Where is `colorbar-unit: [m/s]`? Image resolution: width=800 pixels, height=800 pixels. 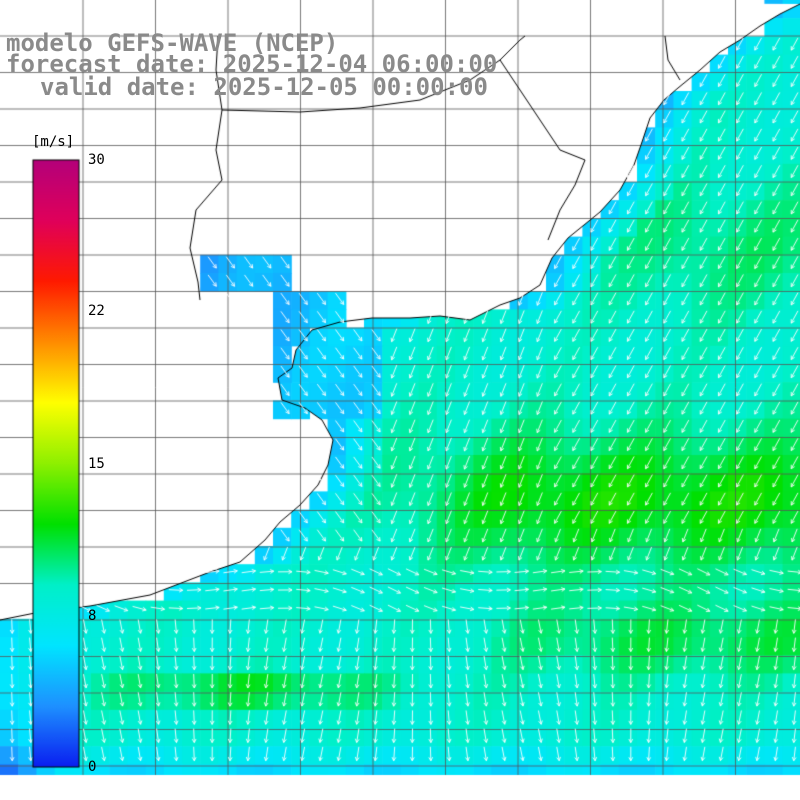
colorbar-unit: [m/s] is located at coordinates (53, 142).